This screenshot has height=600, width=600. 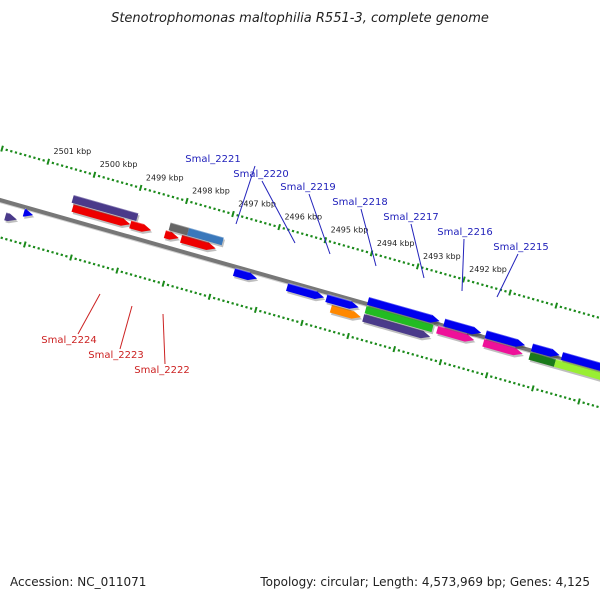 What do you see at coordinates (464, 232) in the screenshot?
I see `gene-label: Smal_2216` at bounding box center [464, 232].